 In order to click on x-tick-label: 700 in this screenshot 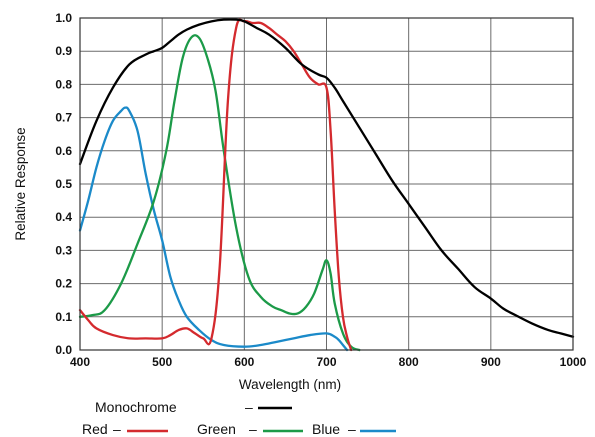, I will do `click(326, 362)`.